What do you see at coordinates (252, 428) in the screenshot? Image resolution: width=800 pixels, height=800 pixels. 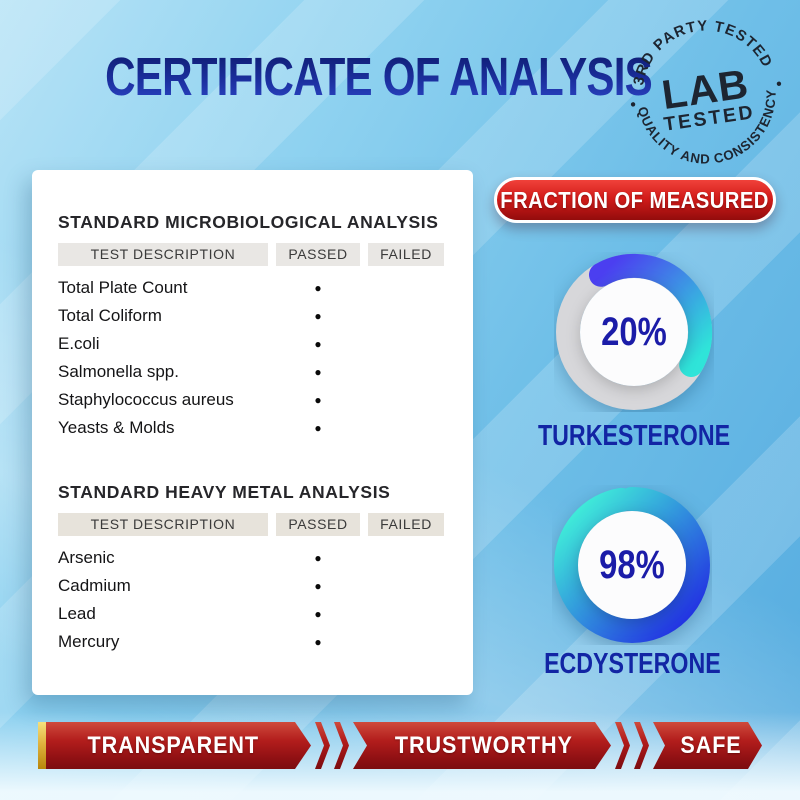 I see `table-row: Yeasts & Molds ●` at bounding box center [252, 428].